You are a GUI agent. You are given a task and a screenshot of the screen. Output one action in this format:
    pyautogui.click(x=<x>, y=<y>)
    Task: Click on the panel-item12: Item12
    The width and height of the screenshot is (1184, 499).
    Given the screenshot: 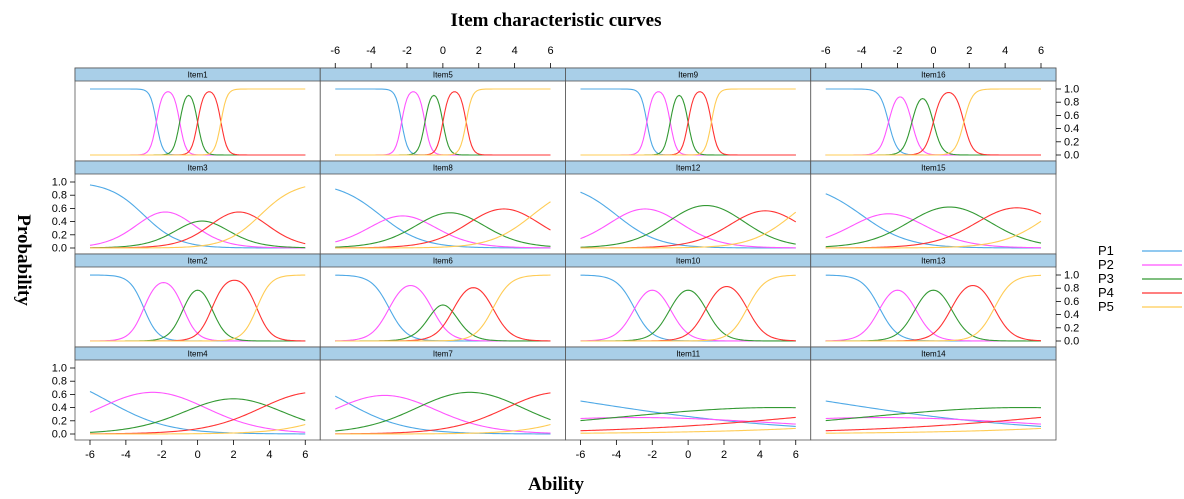 What is the action you would take?
    pyautogui.click(x=688, y=207)
    